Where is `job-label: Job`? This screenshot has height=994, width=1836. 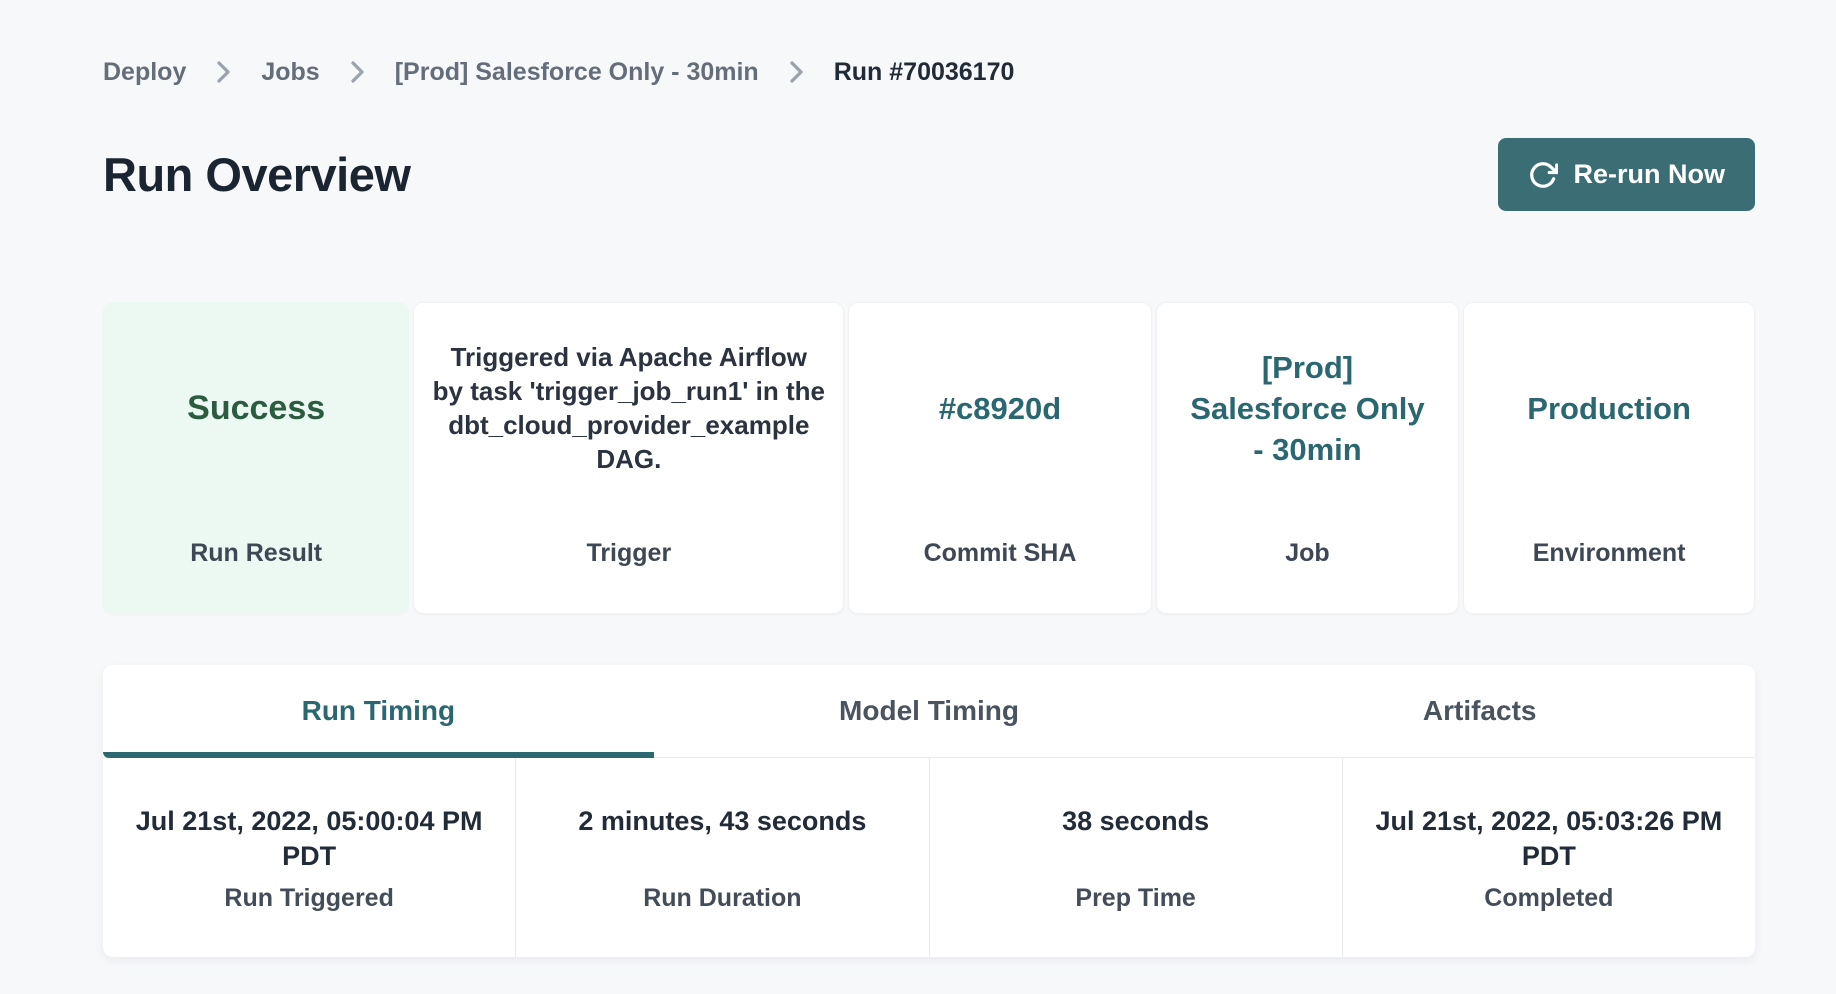
job-label: Job is located at coordinates (1307, 553).